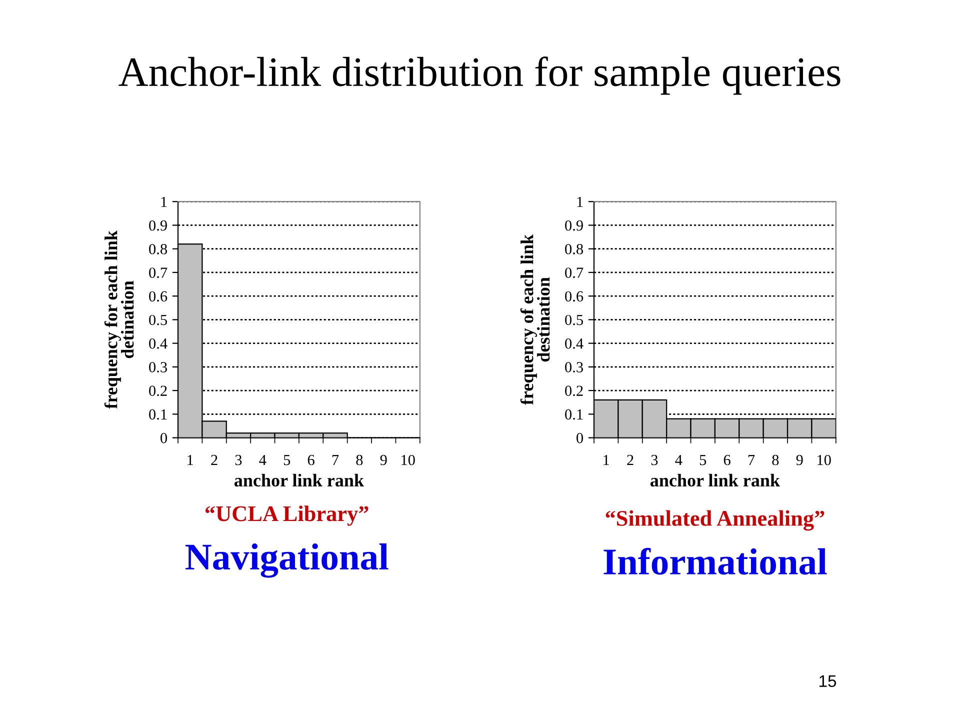  I want to click on y-axis-title: frequency for each link detination, so click(119, 319).